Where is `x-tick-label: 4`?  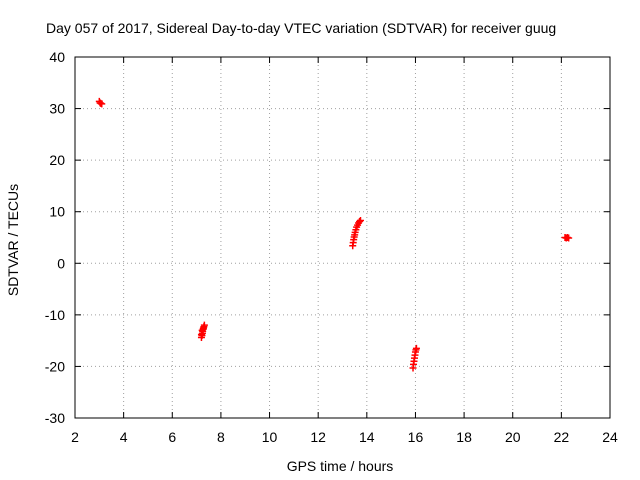 x-tick-label: 4 is located at coordinates (124, 437).